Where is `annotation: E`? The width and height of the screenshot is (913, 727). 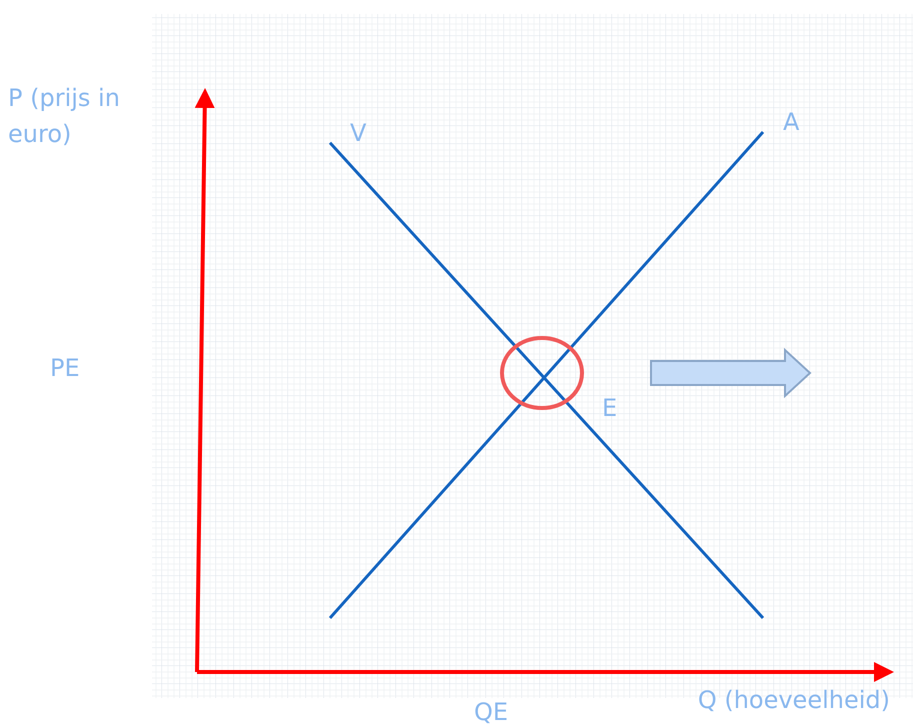
annotation: E is located at coordinates (610, 408).